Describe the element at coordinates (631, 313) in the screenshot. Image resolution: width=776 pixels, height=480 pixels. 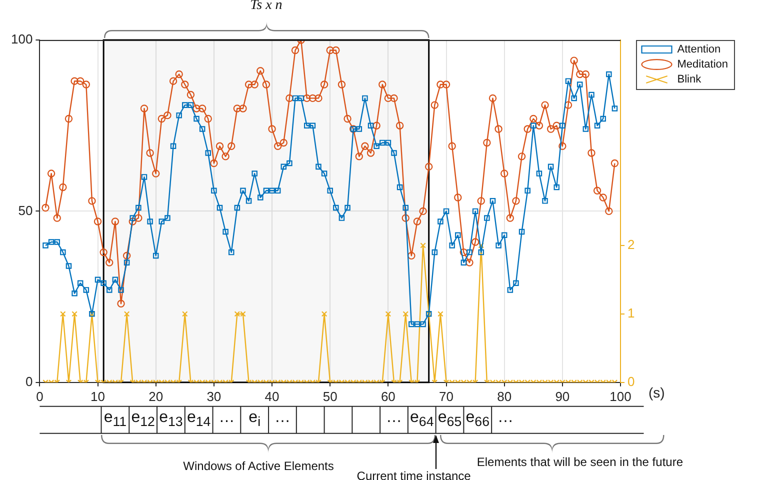
I see `y2-tick-label: 1` at that location.